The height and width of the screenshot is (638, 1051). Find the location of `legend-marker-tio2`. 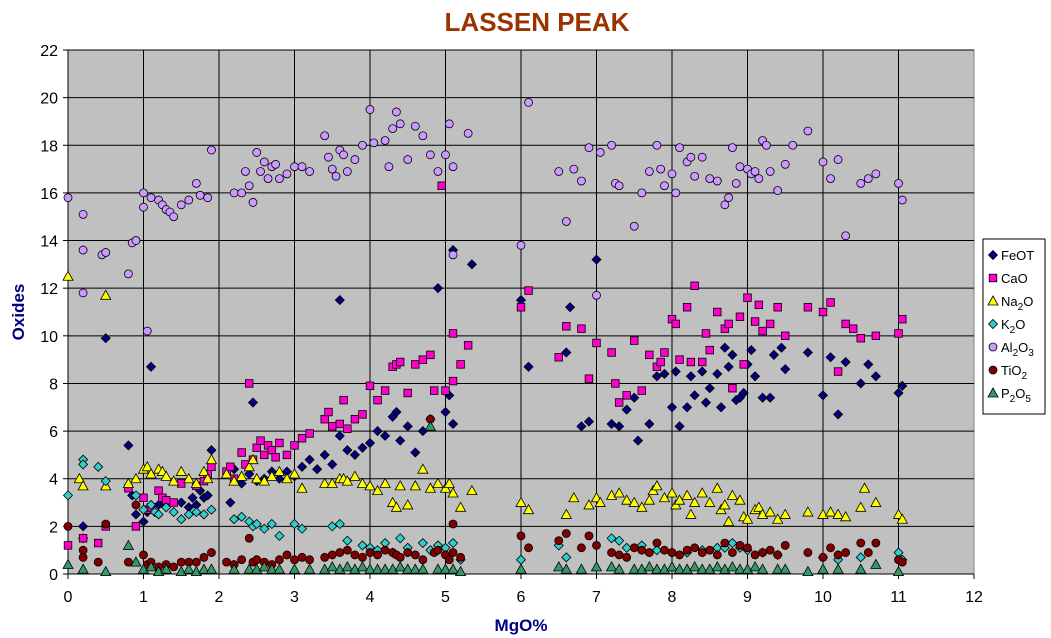

legend-marker-tio2 is located at coordinates (993, 370).